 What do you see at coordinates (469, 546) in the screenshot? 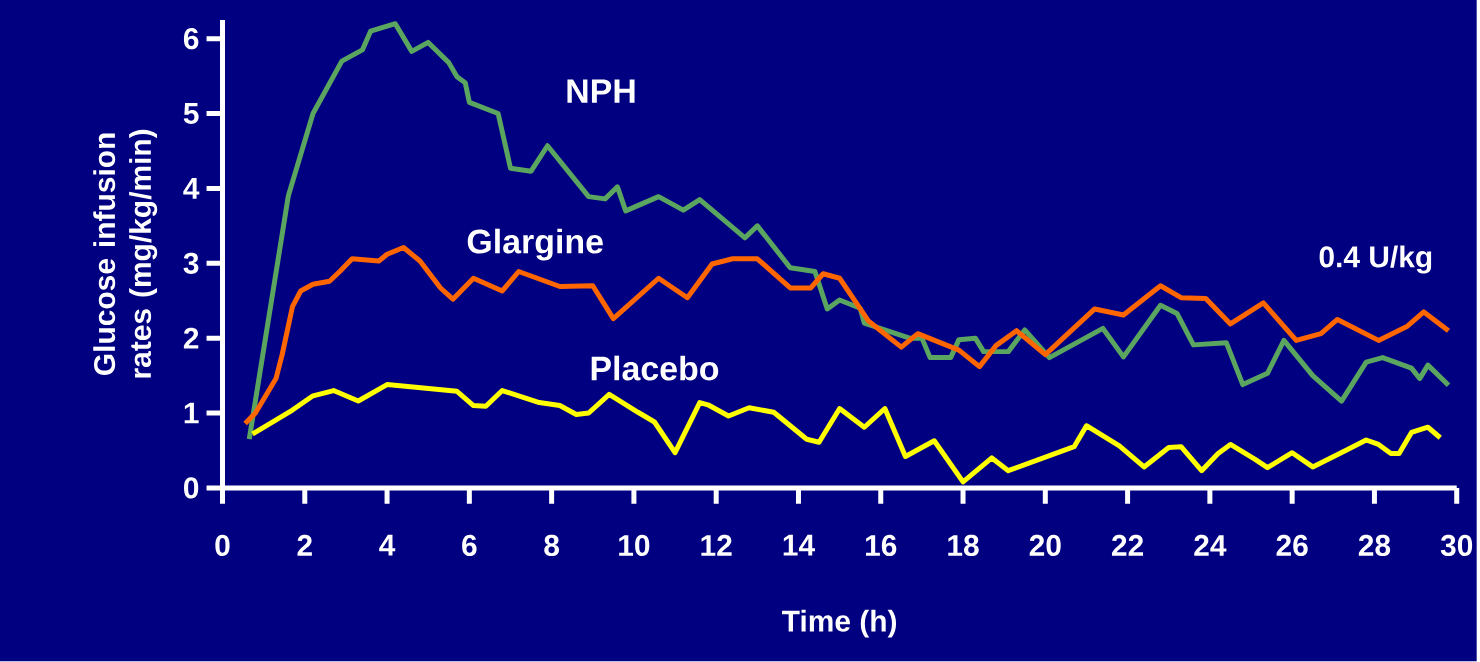
I see `x-tick-label: 6` at bounding box center [469, 546].